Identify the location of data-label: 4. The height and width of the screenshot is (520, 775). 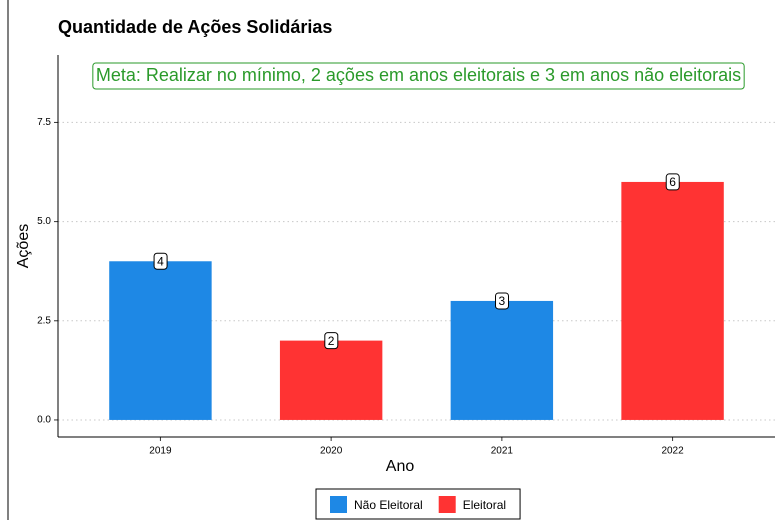
(160, 261).